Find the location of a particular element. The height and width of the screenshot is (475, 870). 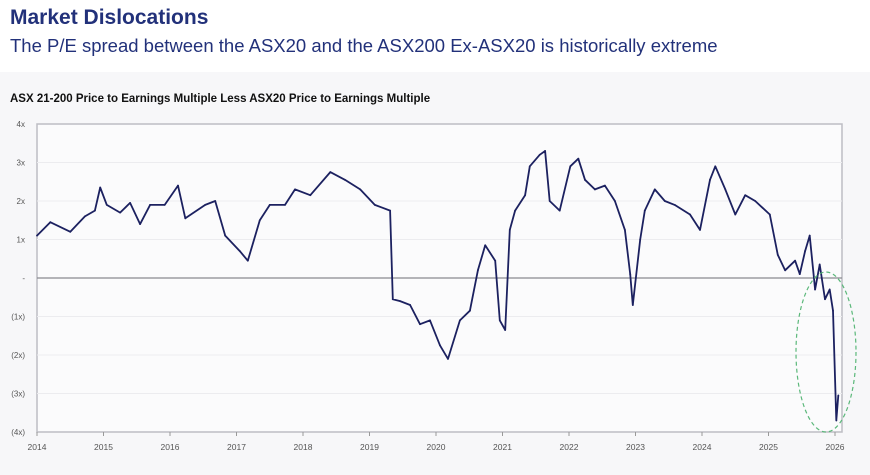

x-tick-label: 2022 is located at coordinates (569, 447).